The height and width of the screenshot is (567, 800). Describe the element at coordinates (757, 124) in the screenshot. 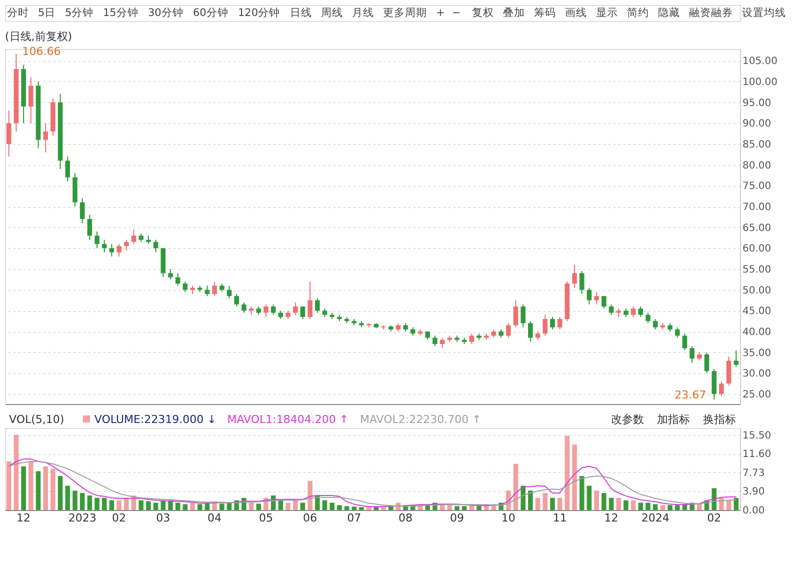

I see `y-tick-label: 90.00` at that location.